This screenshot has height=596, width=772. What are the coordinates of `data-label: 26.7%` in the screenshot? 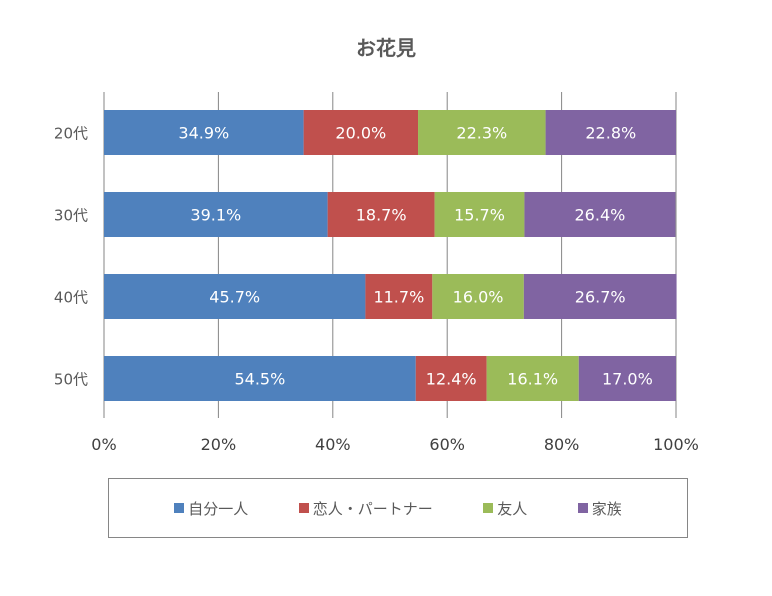 It's located at (600, 297).